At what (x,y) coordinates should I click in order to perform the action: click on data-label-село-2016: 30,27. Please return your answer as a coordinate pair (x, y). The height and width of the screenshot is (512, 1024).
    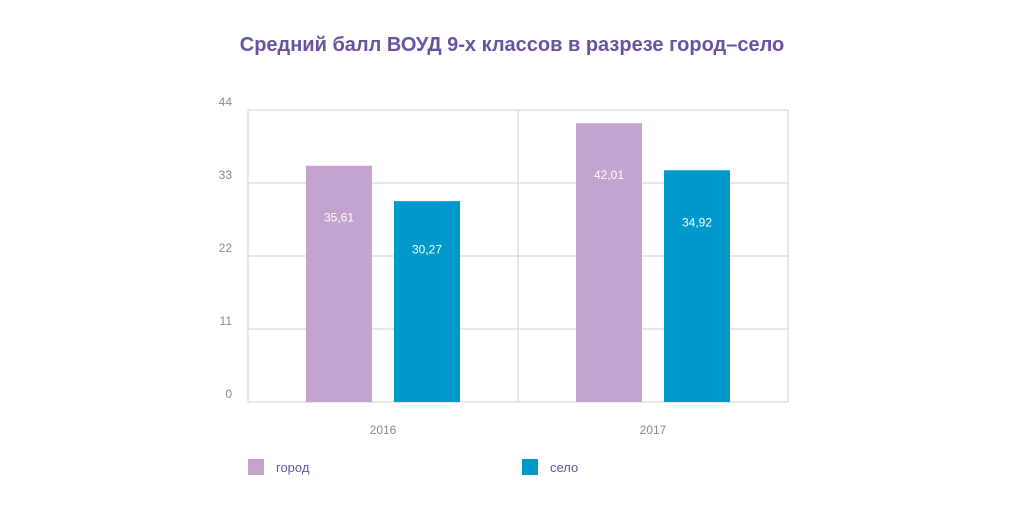
    Looking at the image, I should click on (427, 249).